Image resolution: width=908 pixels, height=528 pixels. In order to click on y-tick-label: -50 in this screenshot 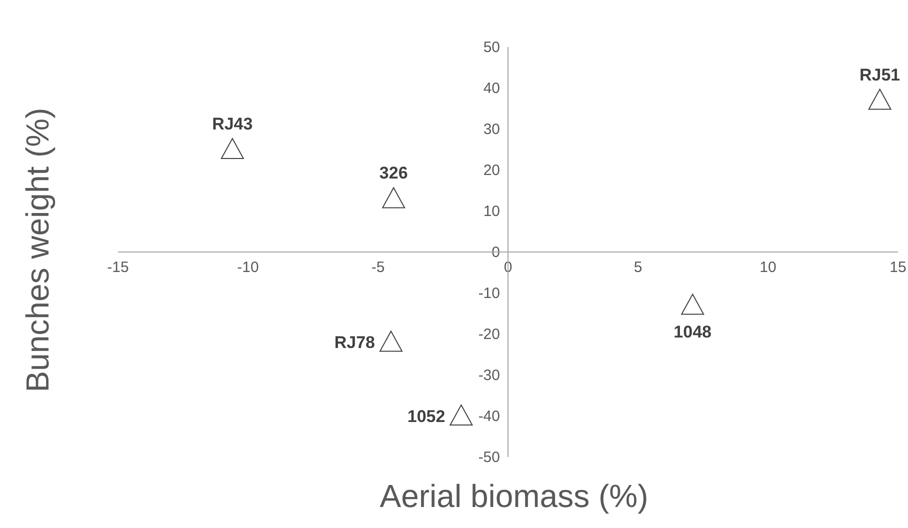, I will do `click(489, 457)`.